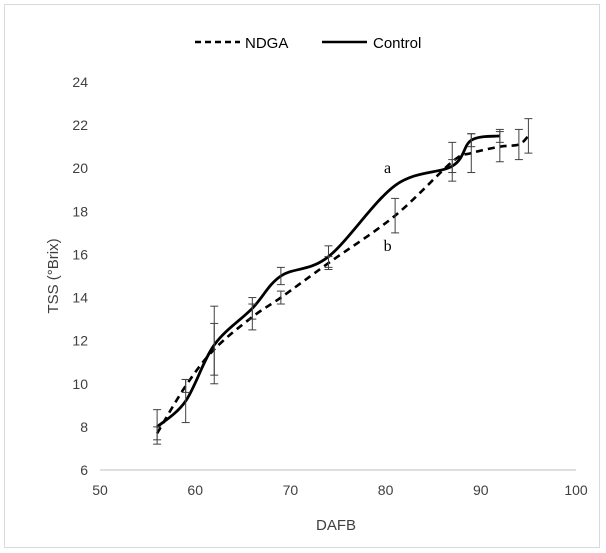 This screenshot has width=606, height=553. What do you see at coordinates (100, 490) in the screenshot?
I see `x-tick-label: 50` at bounding box center [100, 490].